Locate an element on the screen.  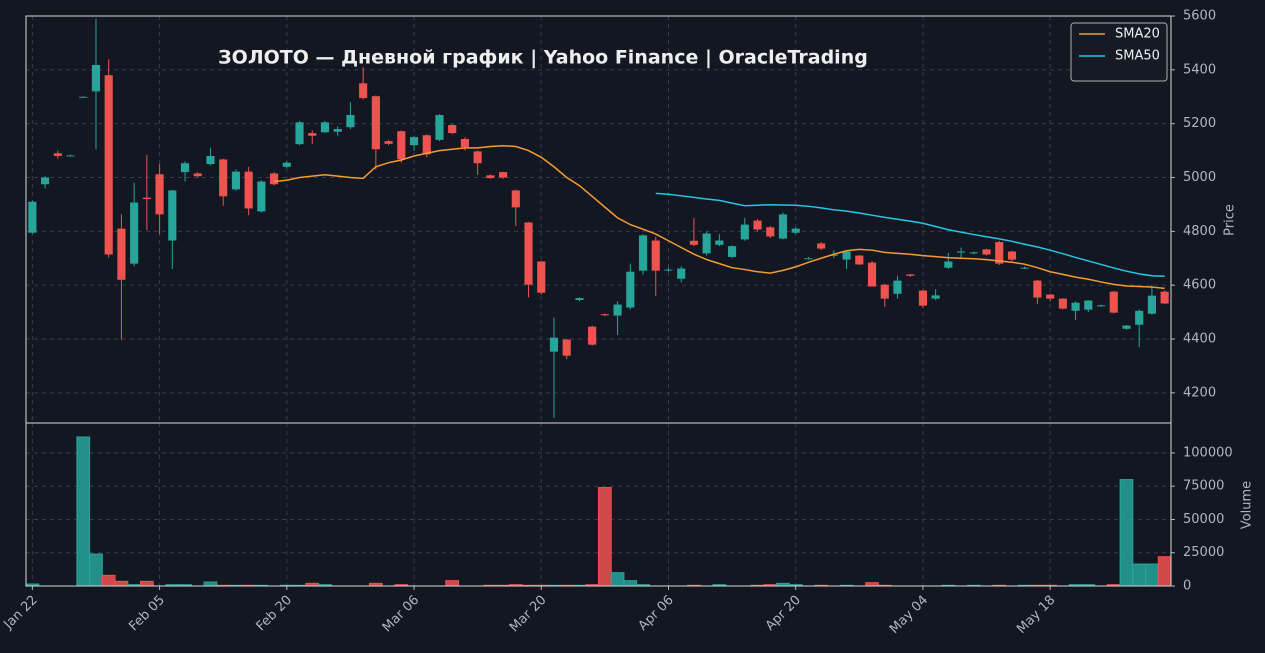
legend-label: SMA20 is located at coordinates (1137, 34).